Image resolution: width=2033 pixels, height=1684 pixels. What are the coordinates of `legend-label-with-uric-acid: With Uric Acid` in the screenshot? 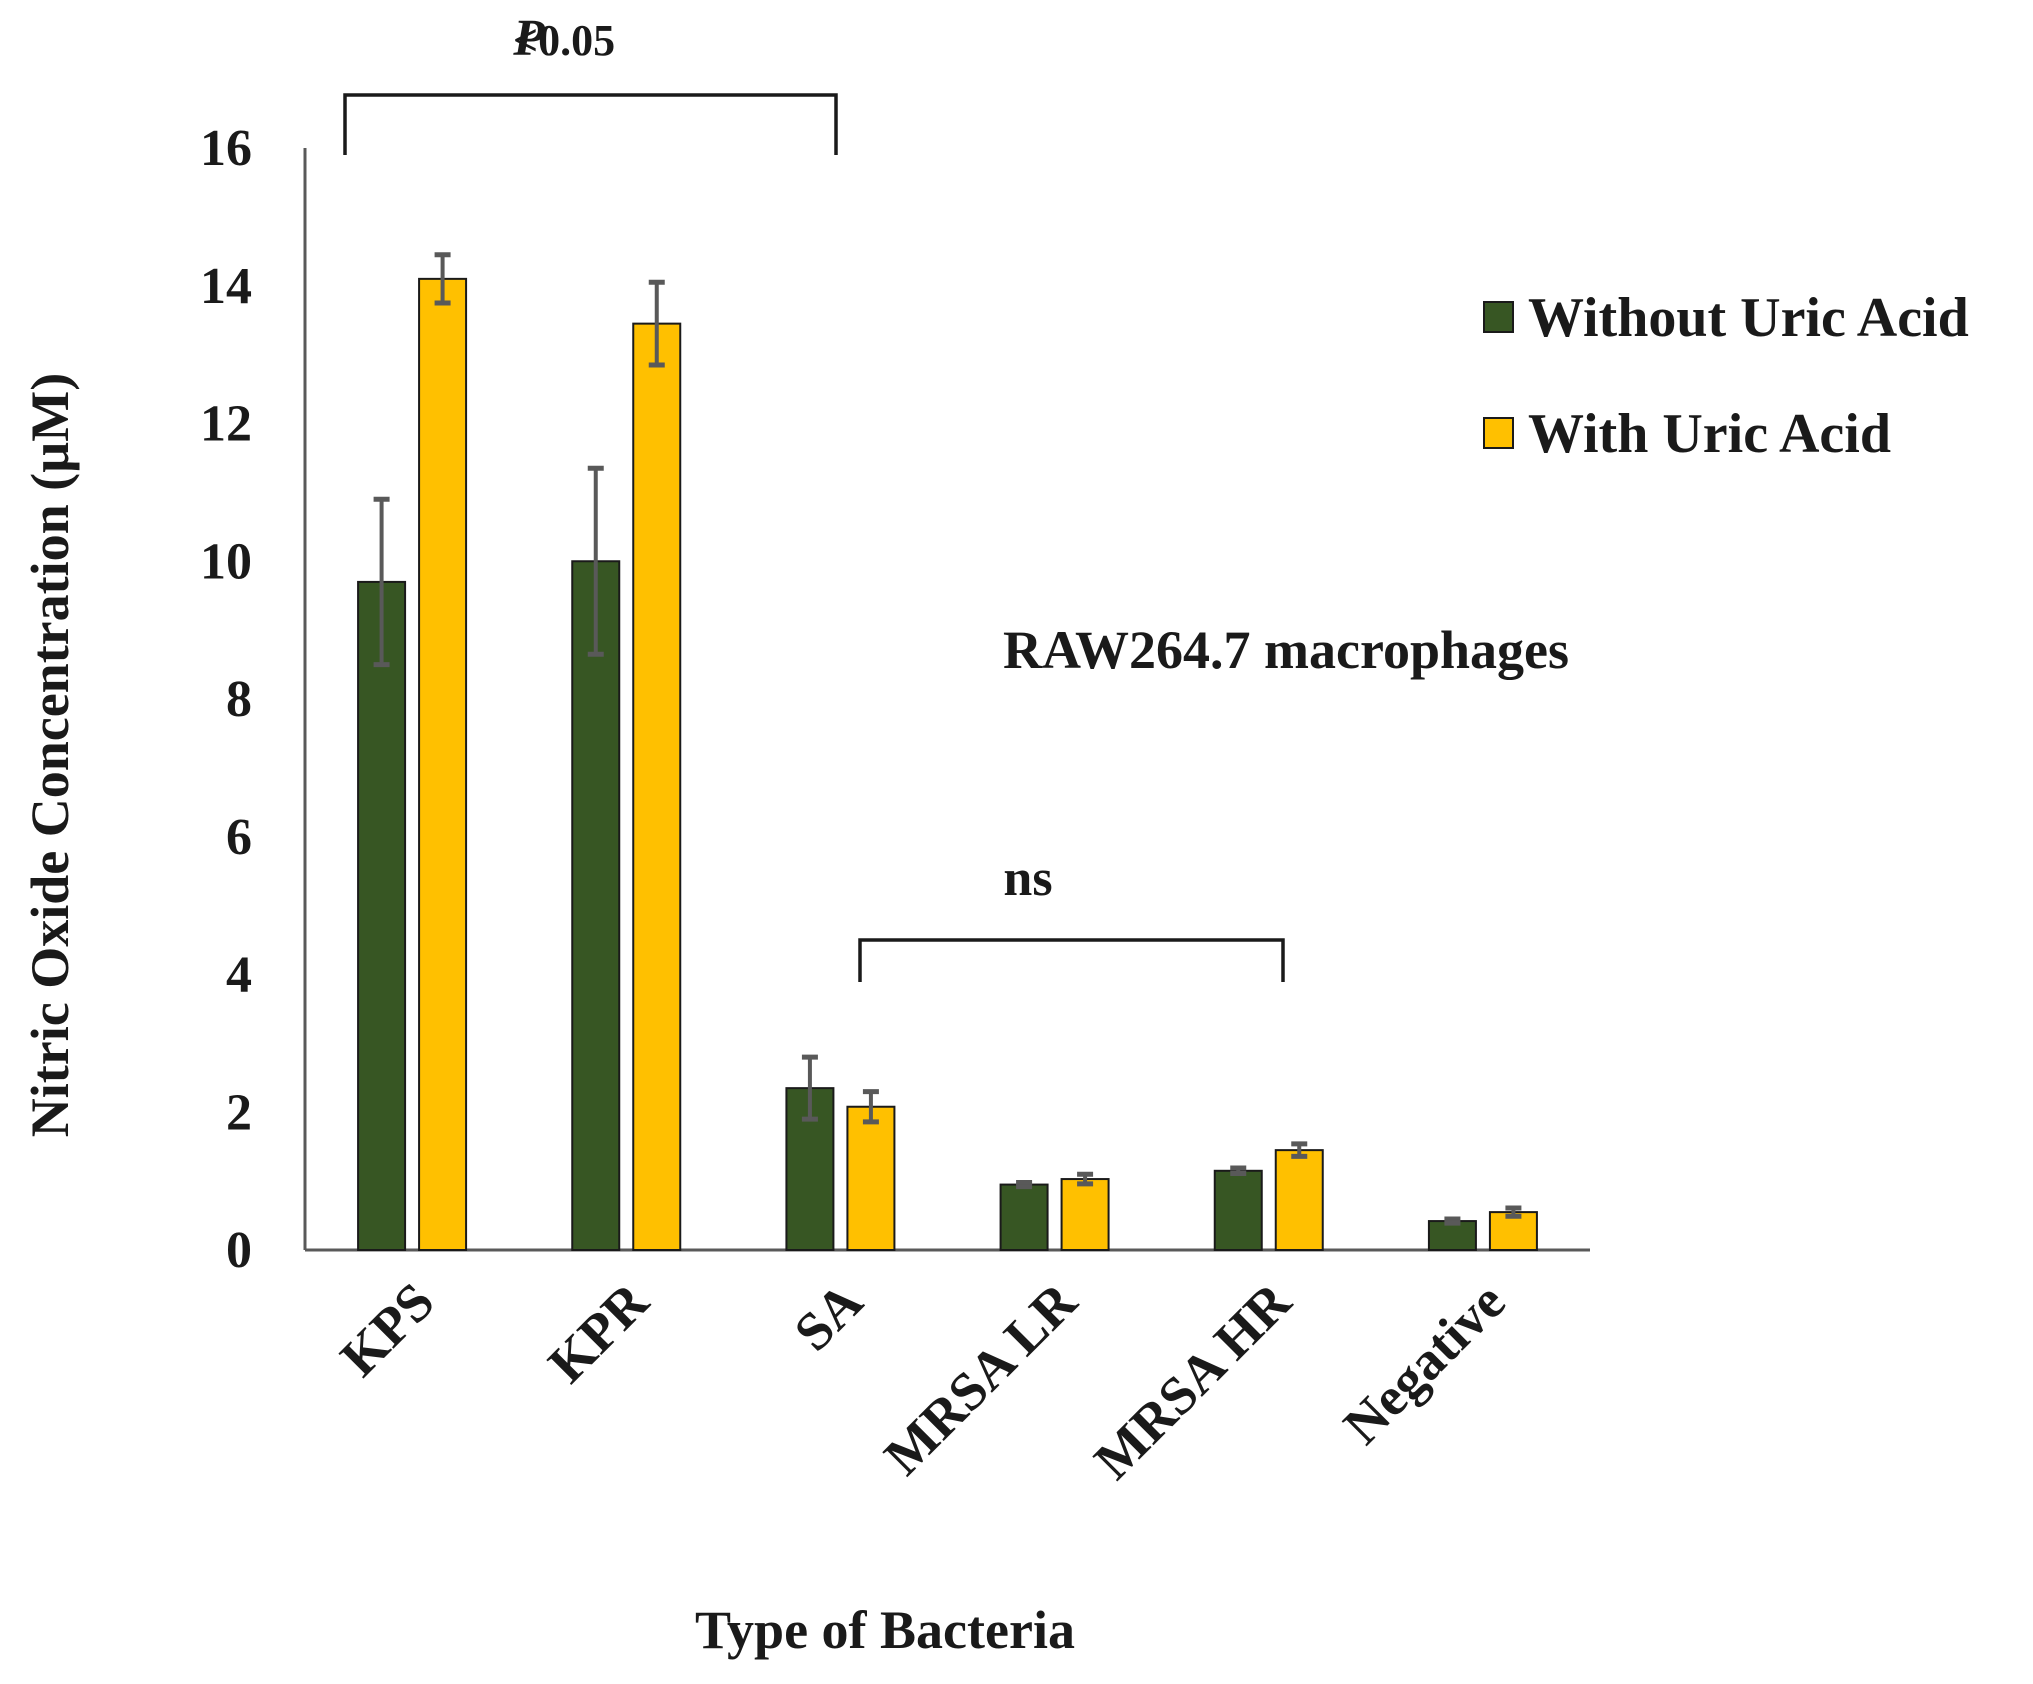 It's located at (1709, 434).